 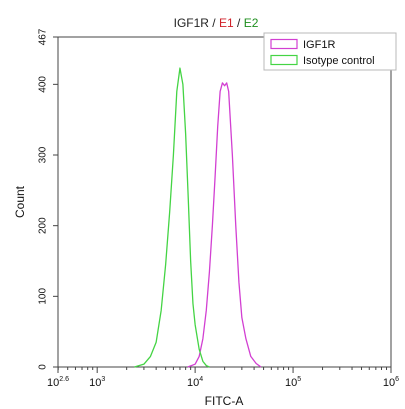 What do you see at coordinates (201, 379) in the screenshot?
I see `x-tick-exponent: 4` at bounding box center [201, 379].